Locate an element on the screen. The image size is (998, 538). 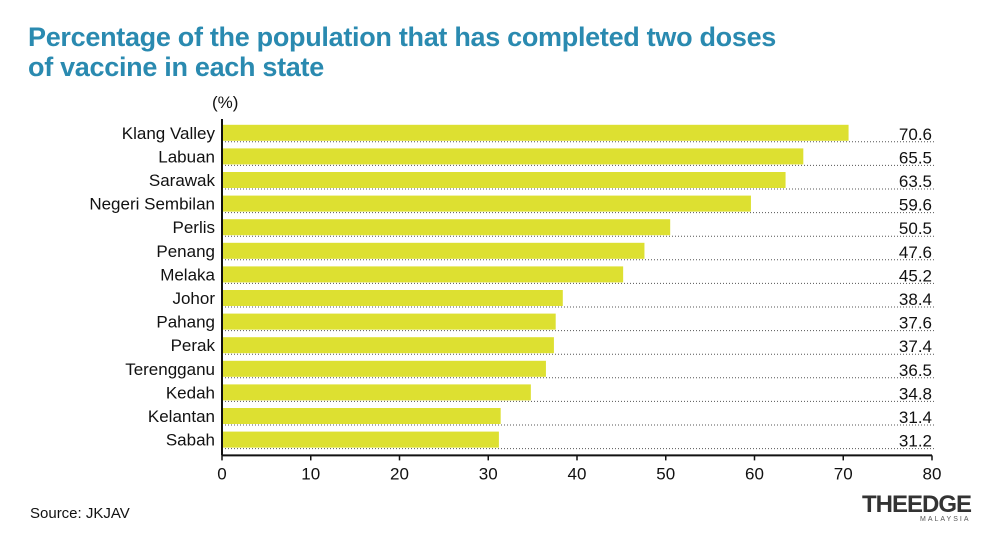
logo-sub-text: MALAYSIA is located at coordinates (945, 519).